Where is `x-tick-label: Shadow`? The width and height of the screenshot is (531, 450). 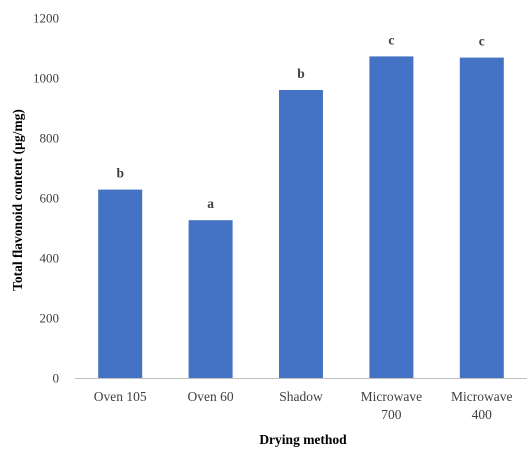
x-tick-label: Shadow is located at coordinates (301, 396).